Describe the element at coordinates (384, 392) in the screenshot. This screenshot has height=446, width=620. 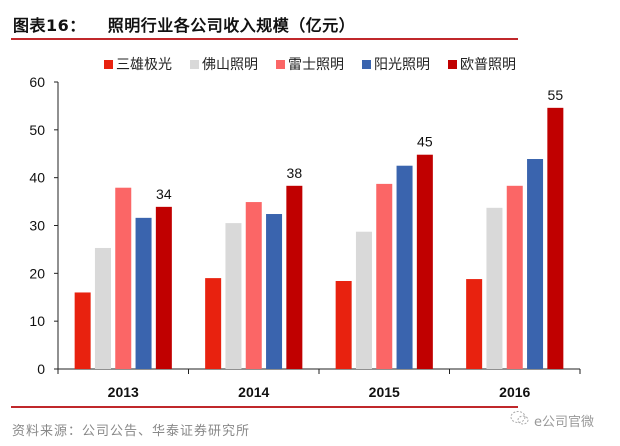
I see `x-tick-label: 2015` at that location.